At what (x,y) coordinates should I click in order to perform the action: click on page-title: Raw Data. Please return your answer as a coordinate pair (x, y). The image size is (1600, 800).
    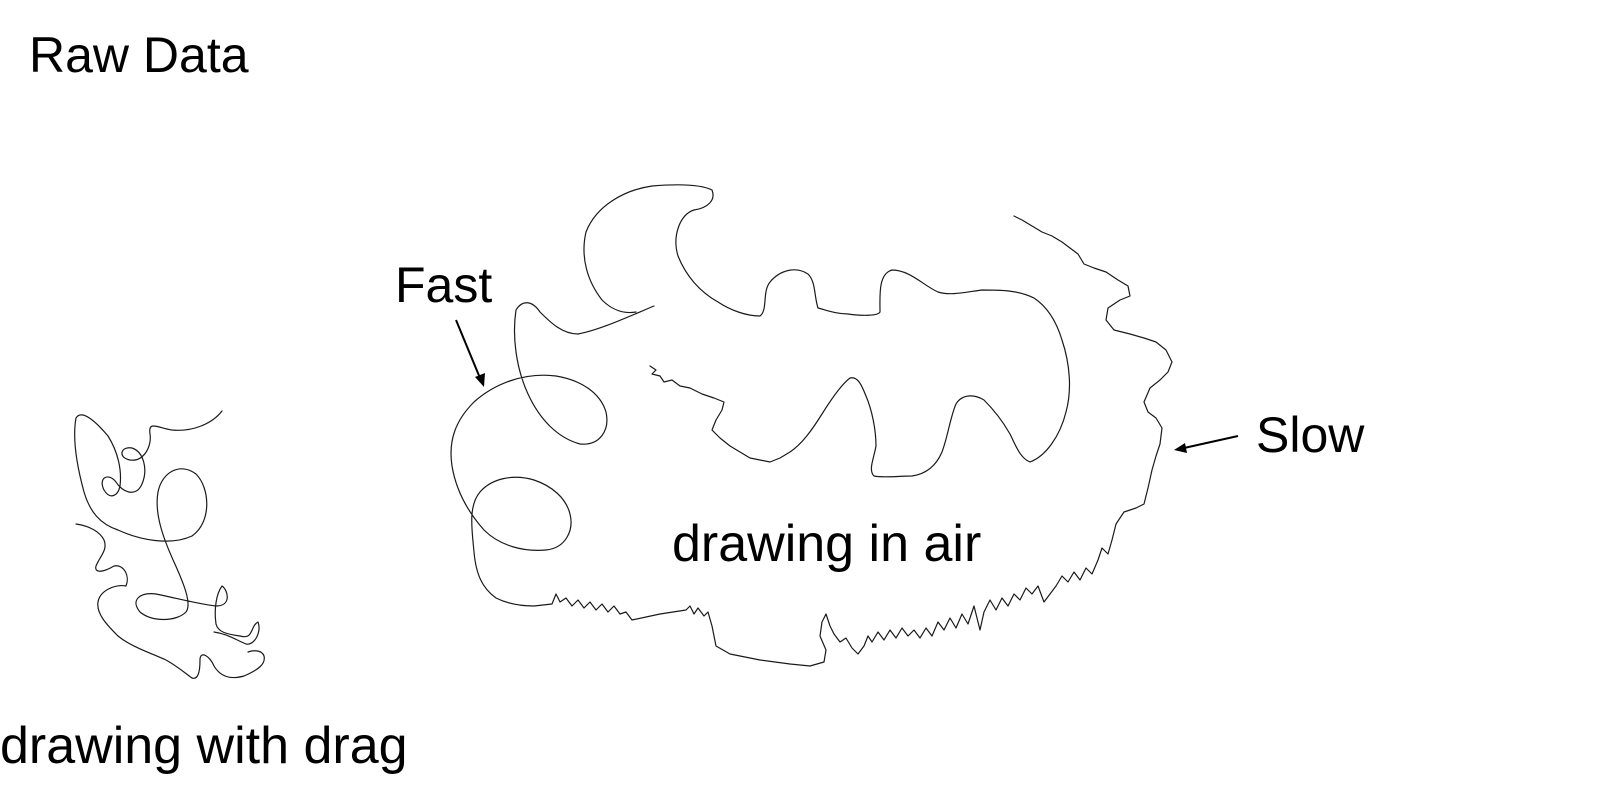
    Looking at the image, I should click on (139, 55).